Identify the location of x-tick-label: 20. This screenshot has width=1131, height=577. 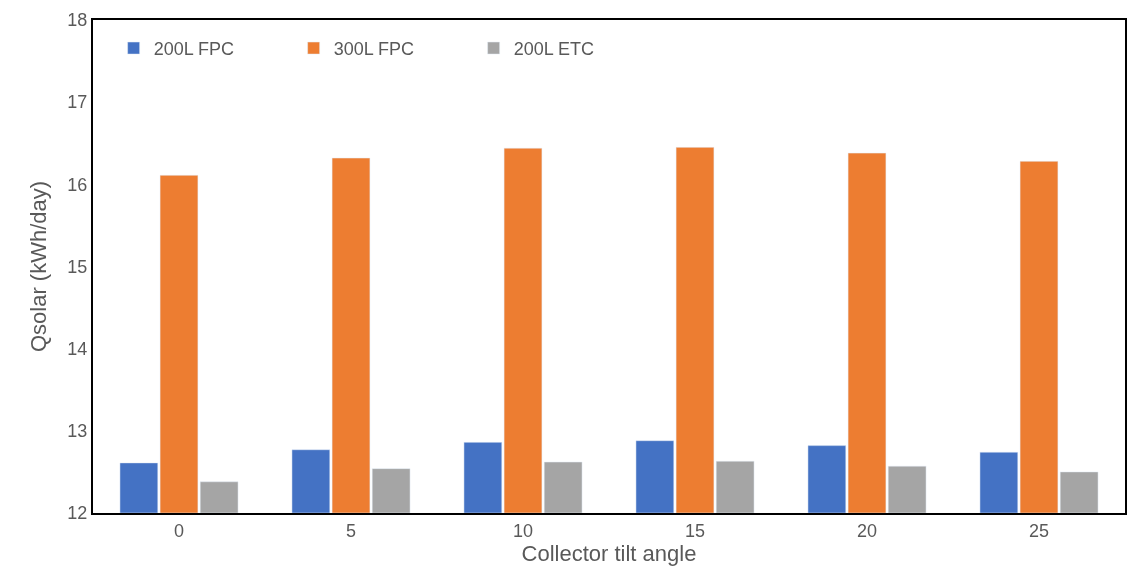
(867, 530).